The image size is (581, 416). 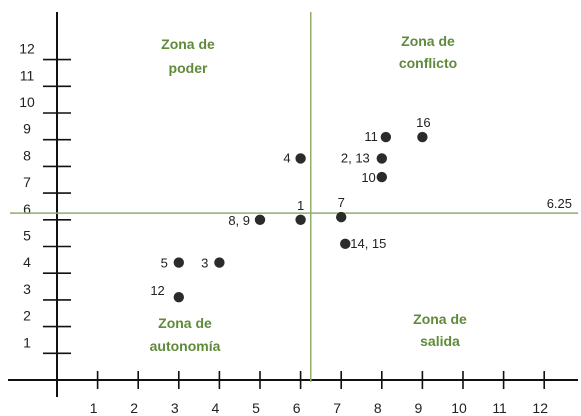 What do you see at coordinates (27, 155) in the screenshot?
I see `y-tick-label: 8` at bounding box center [27, 155].